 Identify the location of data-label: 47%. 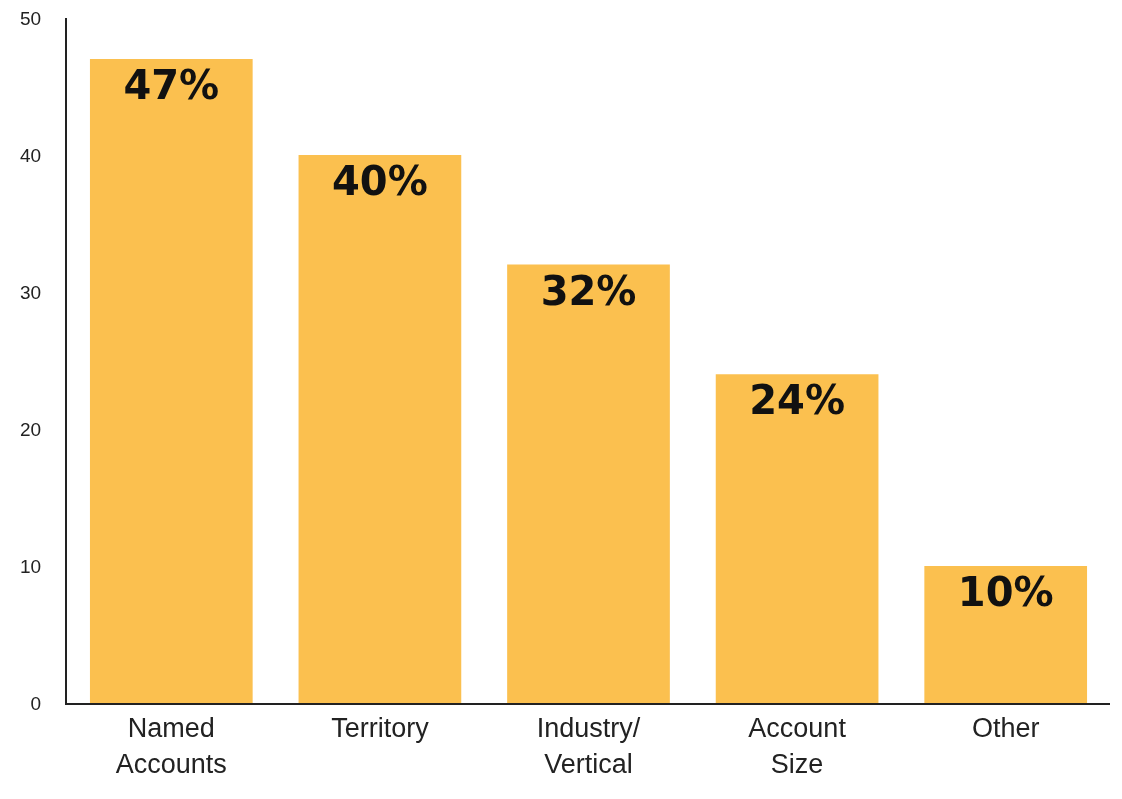
(171, 85).